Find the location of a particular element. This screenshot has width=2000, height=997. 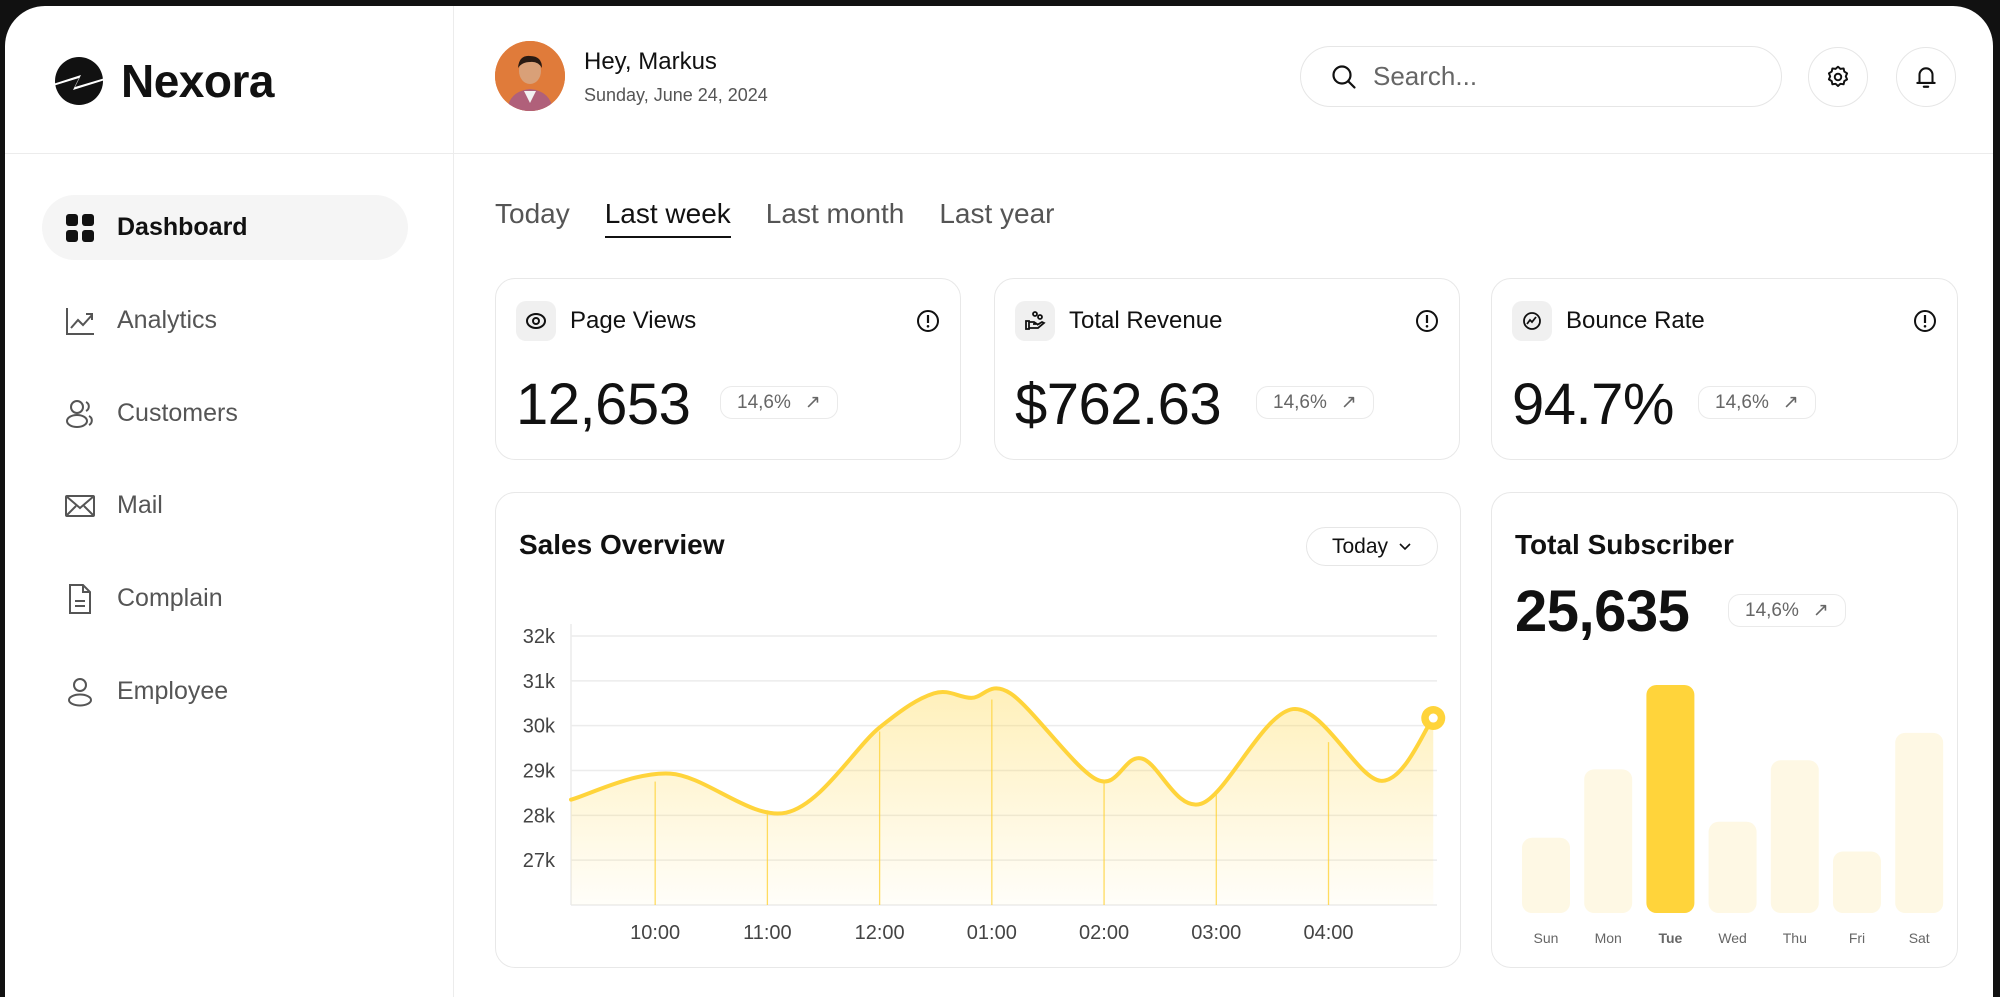

sidebar-item-customers: Customers is located at coordinates (225, 413).